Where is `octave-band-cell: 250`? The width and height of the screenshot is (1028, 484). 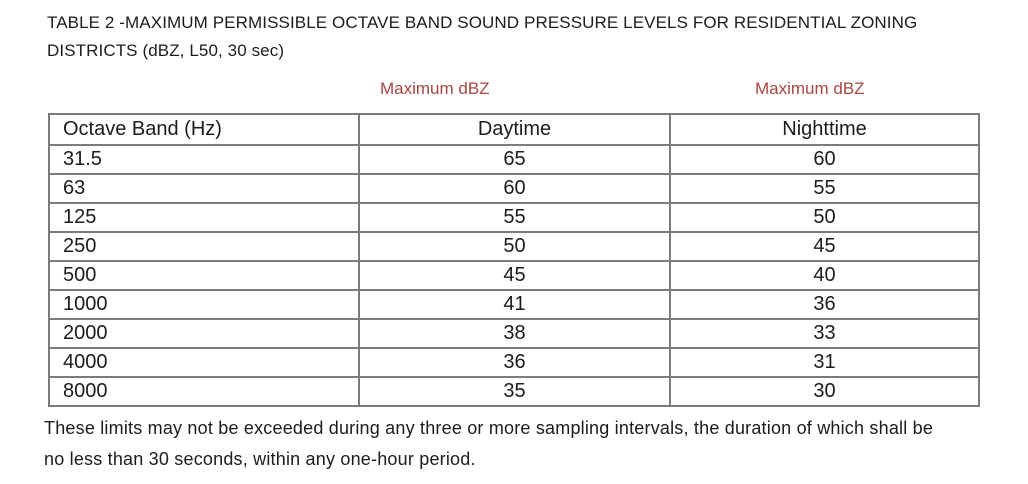 octave-band-cell: 250 is located at coordinates (204, 246).